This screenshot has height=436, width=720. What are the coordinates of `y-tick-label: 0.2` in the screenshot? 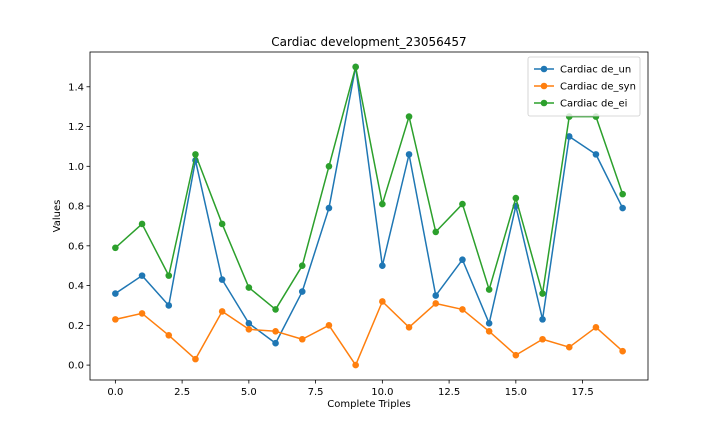 It's located at (76, 326).